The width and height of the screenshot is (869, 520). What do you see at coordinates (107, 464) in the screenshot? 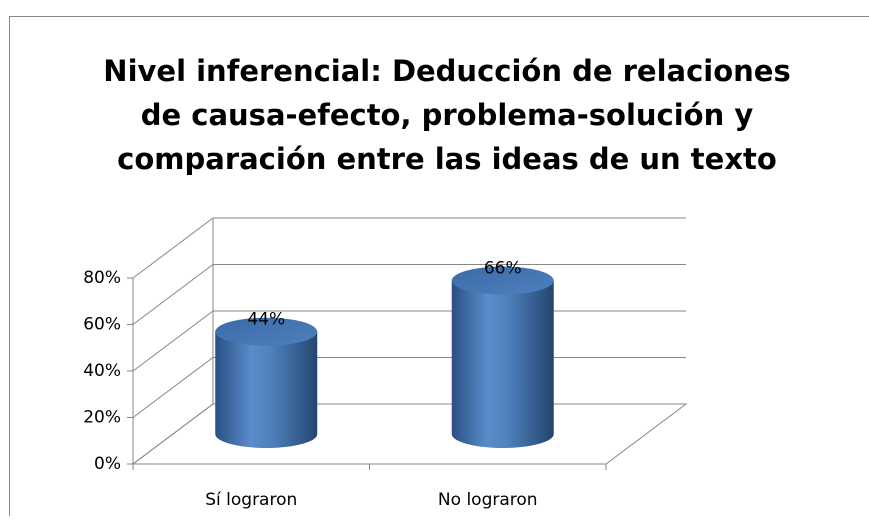
I see `y-tick-label: 0%` at bounding box center [107, 464].